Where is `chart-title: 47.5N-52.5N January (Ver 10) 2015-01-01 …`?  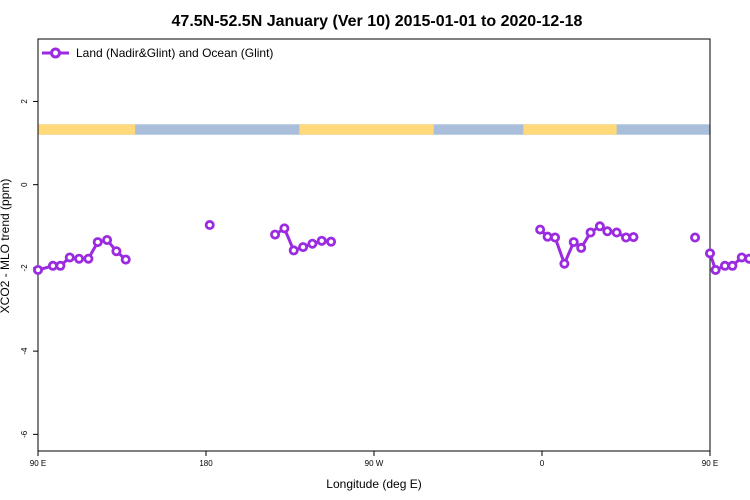 chart-title: 47.5N-52.5N January (Ver 10) 2015-01-01 … is located at coordinates (377, 21).